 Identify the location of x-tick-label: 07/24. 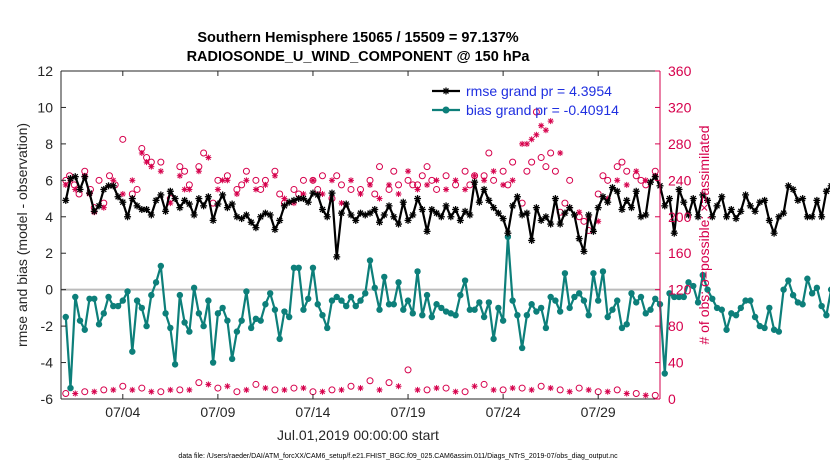
(503, 412).